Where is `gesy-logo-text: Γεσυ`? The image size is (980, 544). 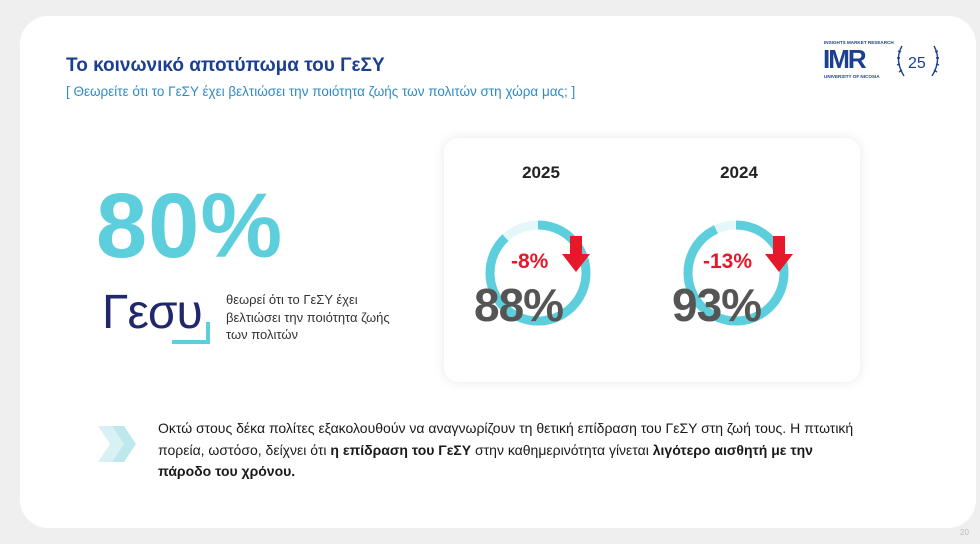
gesy-logo-text: Γεσυ is located at coordinates (152, 312).